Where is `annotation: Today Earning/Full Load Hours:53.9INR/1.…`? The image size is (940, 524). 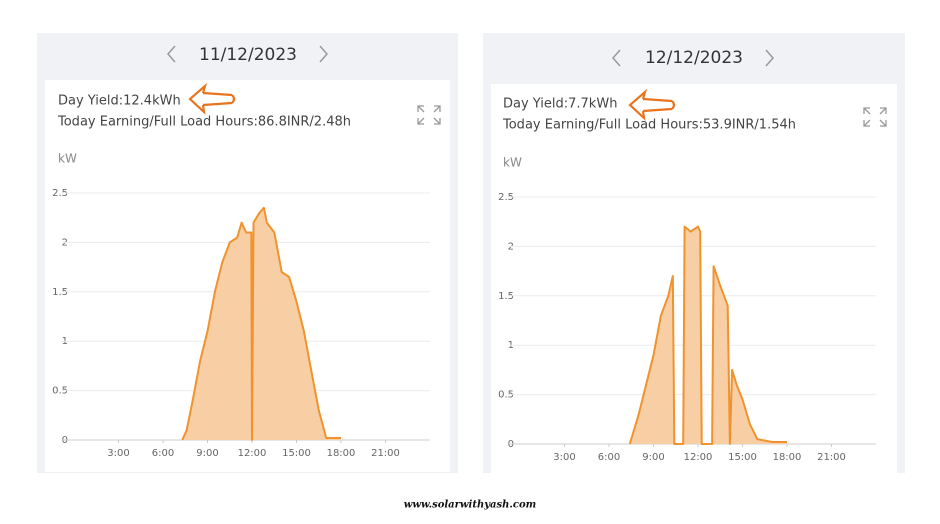
annotation: Today Earning/Full Load Hours:53.9INR/1.… is located at coordinates (649, 125).